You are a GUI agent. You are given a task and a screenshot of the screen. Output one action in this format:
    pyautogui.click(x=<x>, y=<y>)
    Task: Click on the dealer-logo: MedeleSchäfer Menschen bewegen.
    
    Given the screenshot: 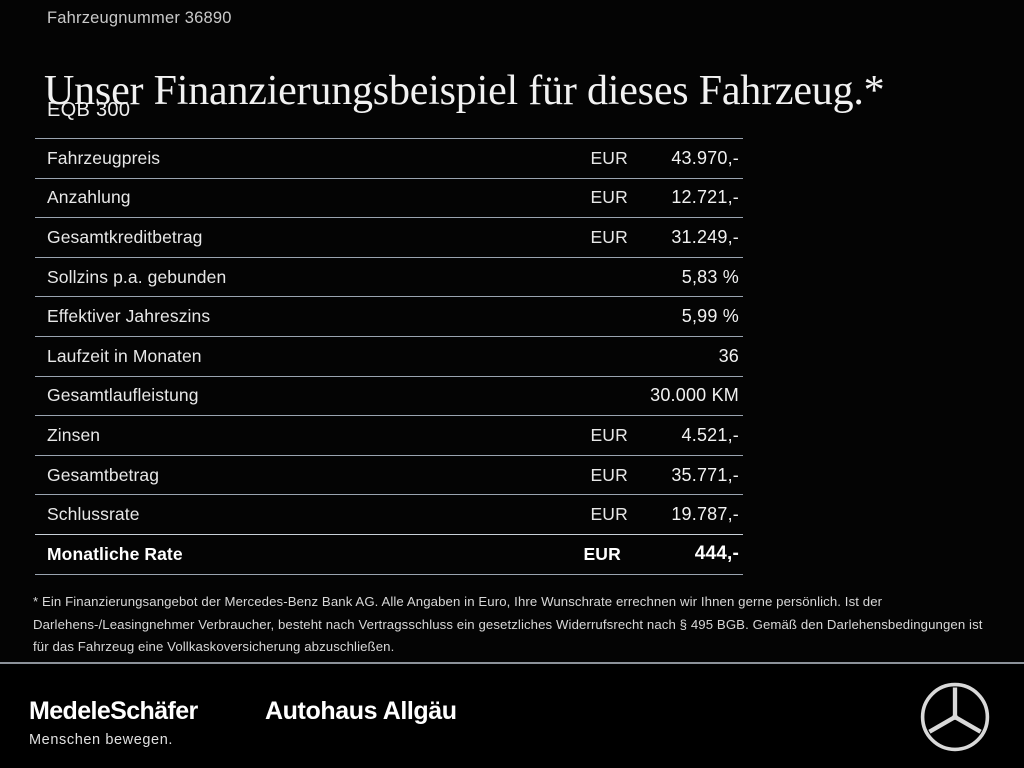 What is the action you would take?
    pyautogui.click(x=113, y=722)
    